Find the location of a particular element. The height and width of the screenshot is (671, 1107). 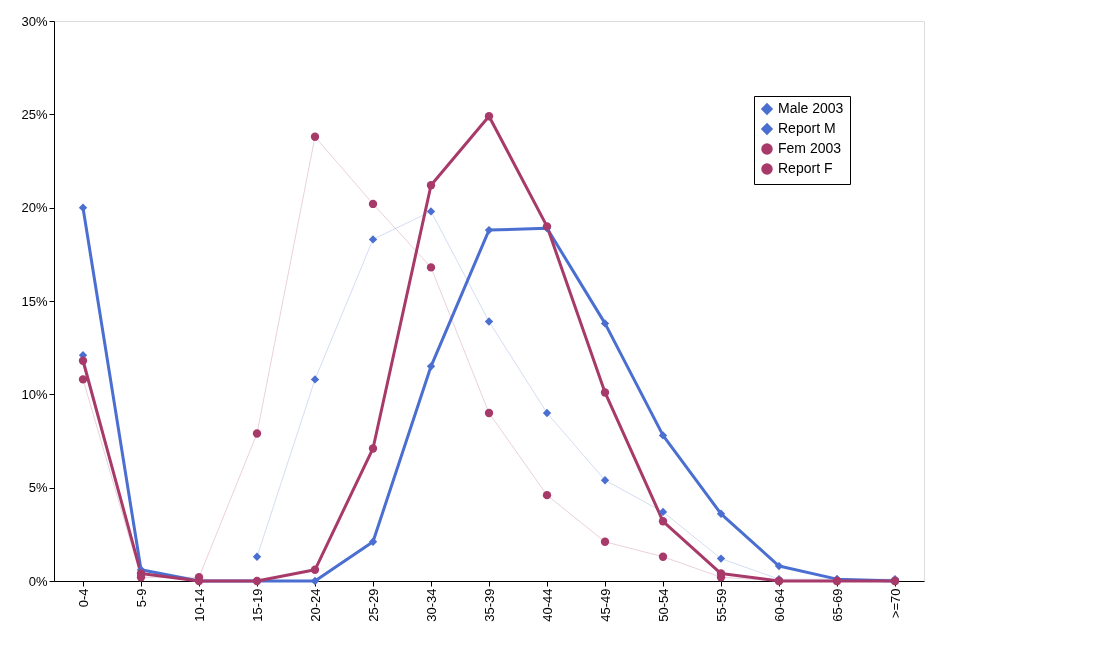

x-tick-label: 60-64 is located at coordinates (779, 605).